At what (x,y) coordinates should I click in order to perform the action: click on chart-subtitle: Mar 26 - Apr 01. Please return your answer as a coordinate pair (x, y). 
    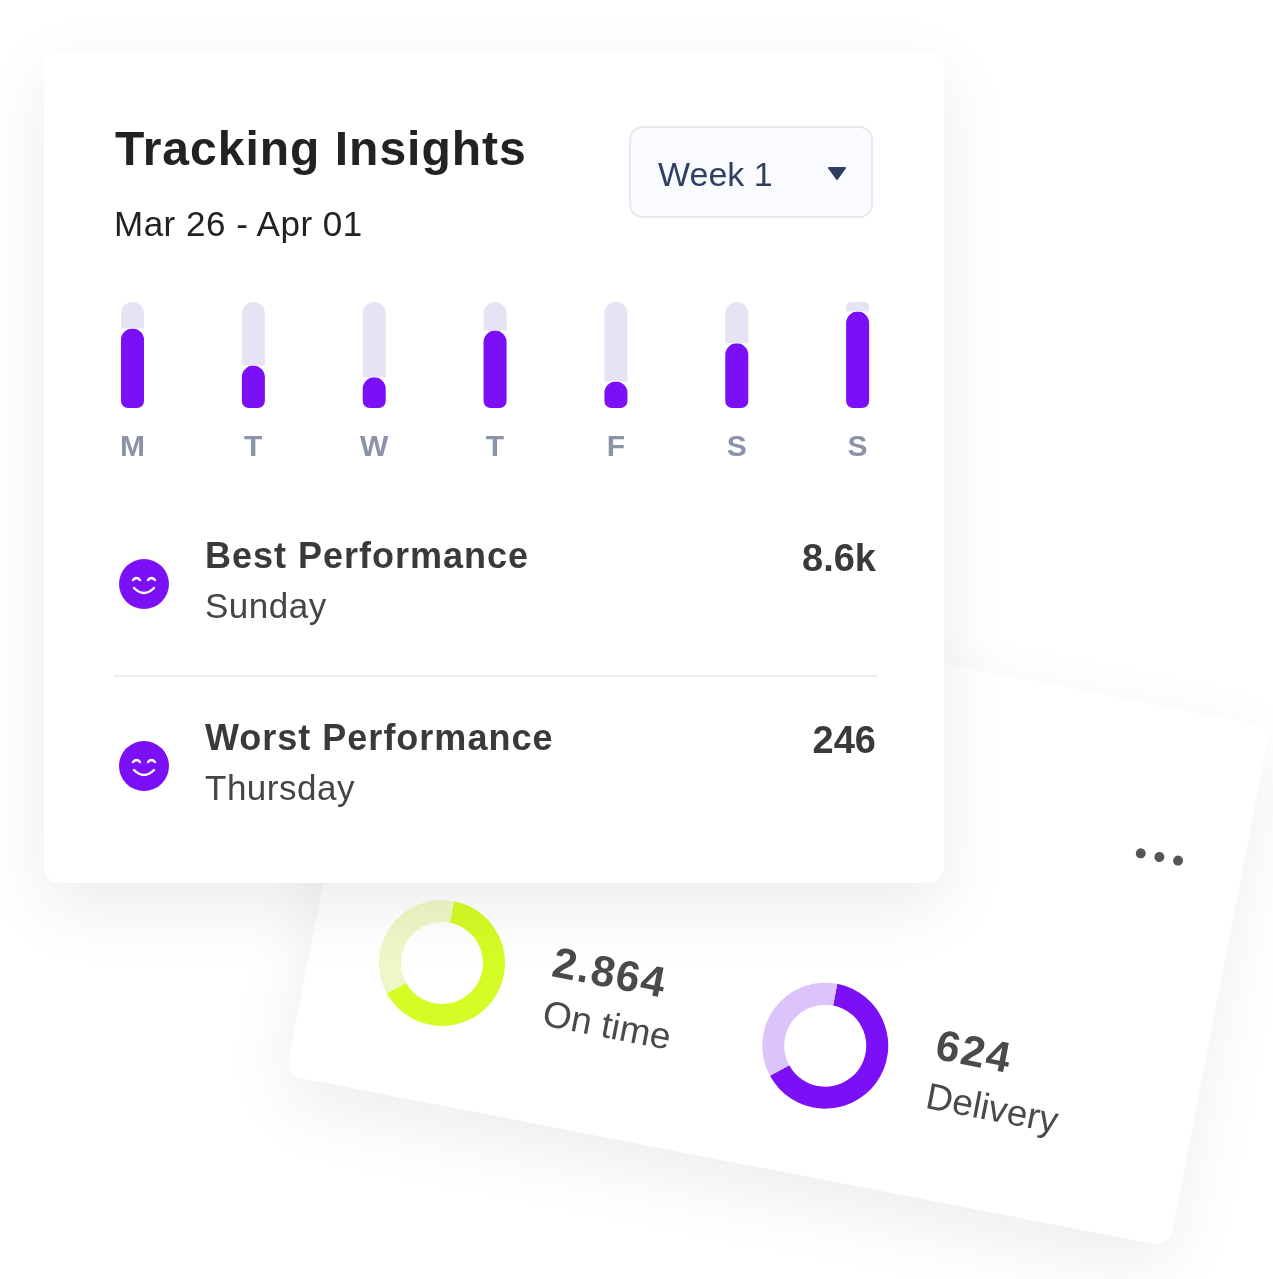
    Looking at the image, I should click on (238, 223).